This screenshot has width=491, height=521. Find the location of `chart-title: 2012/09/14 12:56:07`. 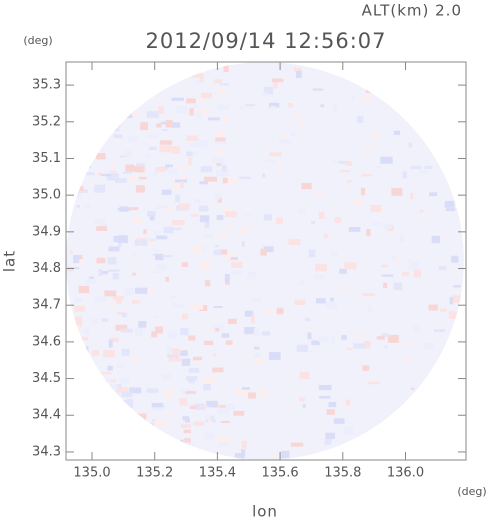

chart-title: 2012/09/14 12:56:07 is located at coordinates (265, 41).